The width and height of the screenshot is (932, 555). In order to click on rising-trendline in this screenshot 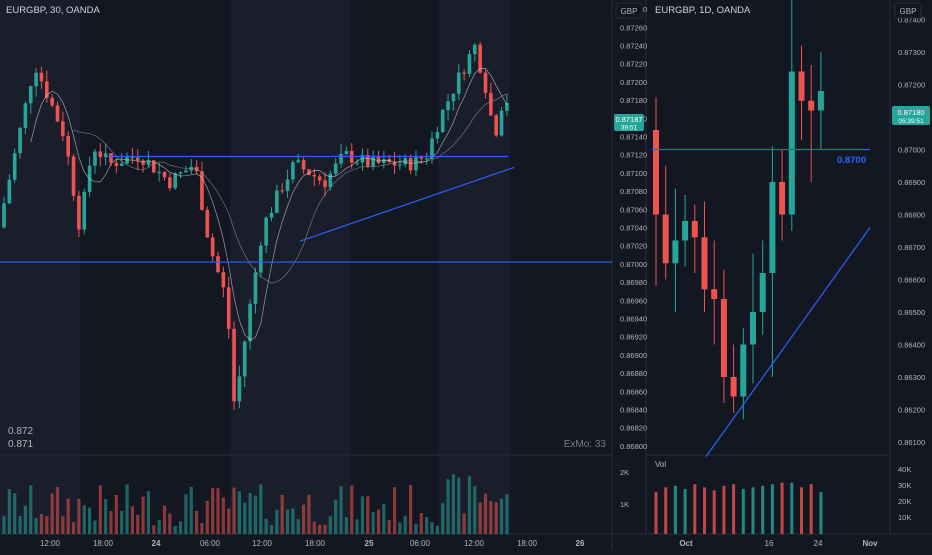, I will do `click(407, 204)`.